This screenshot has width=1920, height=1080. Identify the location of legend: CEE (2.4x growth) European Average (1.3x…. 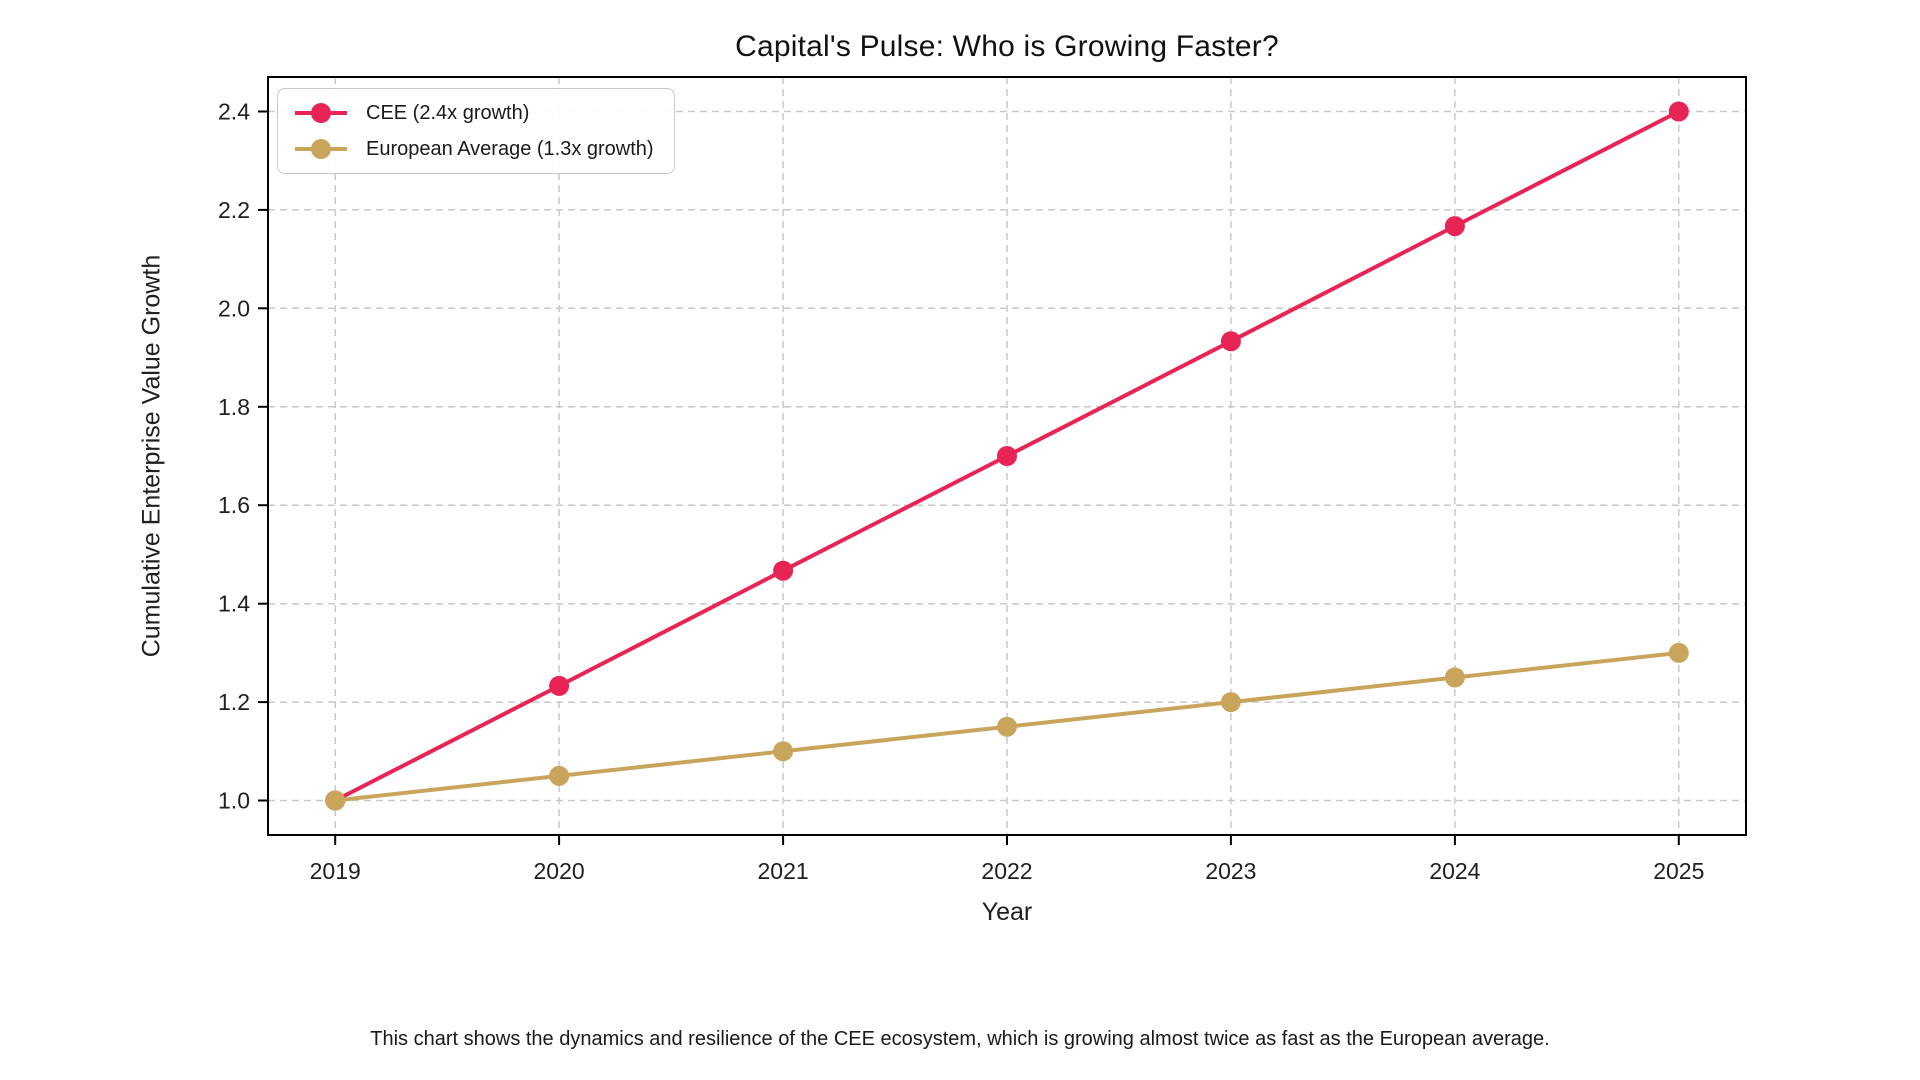
(476, 131).